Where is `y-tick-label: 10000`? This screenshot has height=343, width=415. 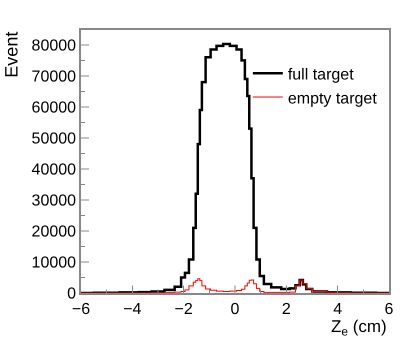
y-tick-label: 10000 is located at coordinates (54, 263).